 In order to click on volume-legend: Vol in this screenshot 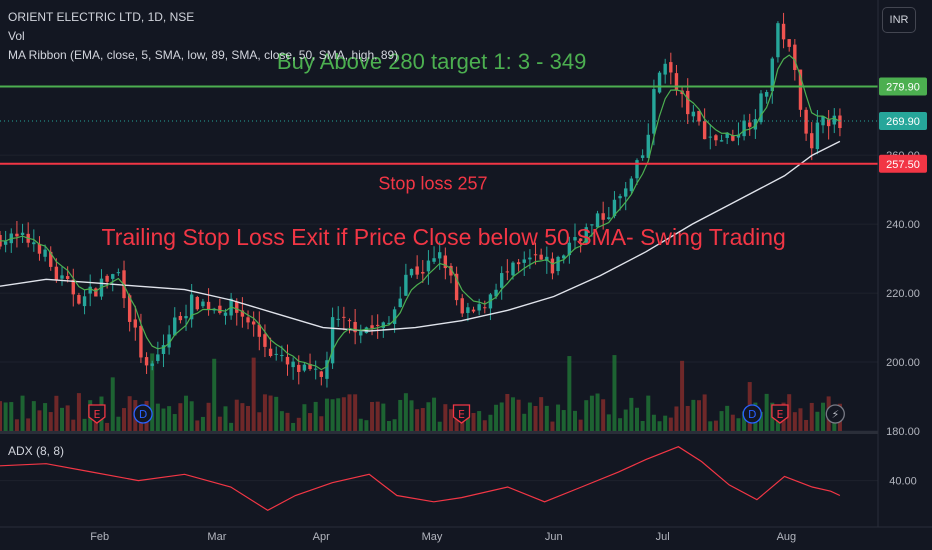, I will do `click(16, 36)`.